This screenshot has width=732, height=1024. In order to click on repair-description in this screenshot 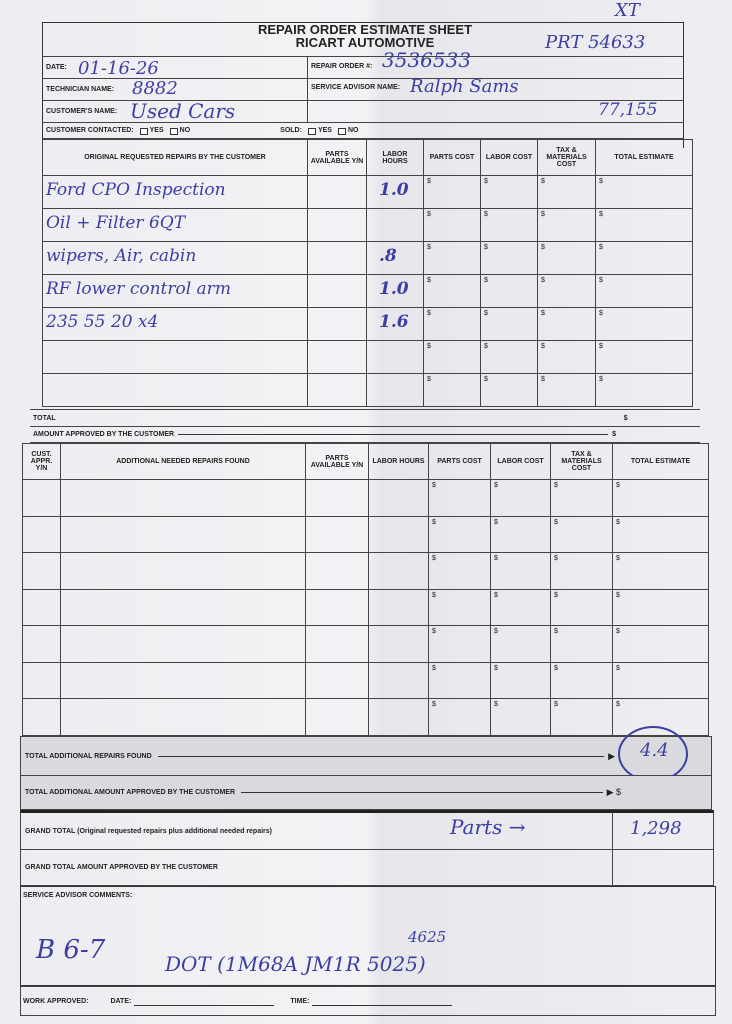, I will do `click(175, 357)`.